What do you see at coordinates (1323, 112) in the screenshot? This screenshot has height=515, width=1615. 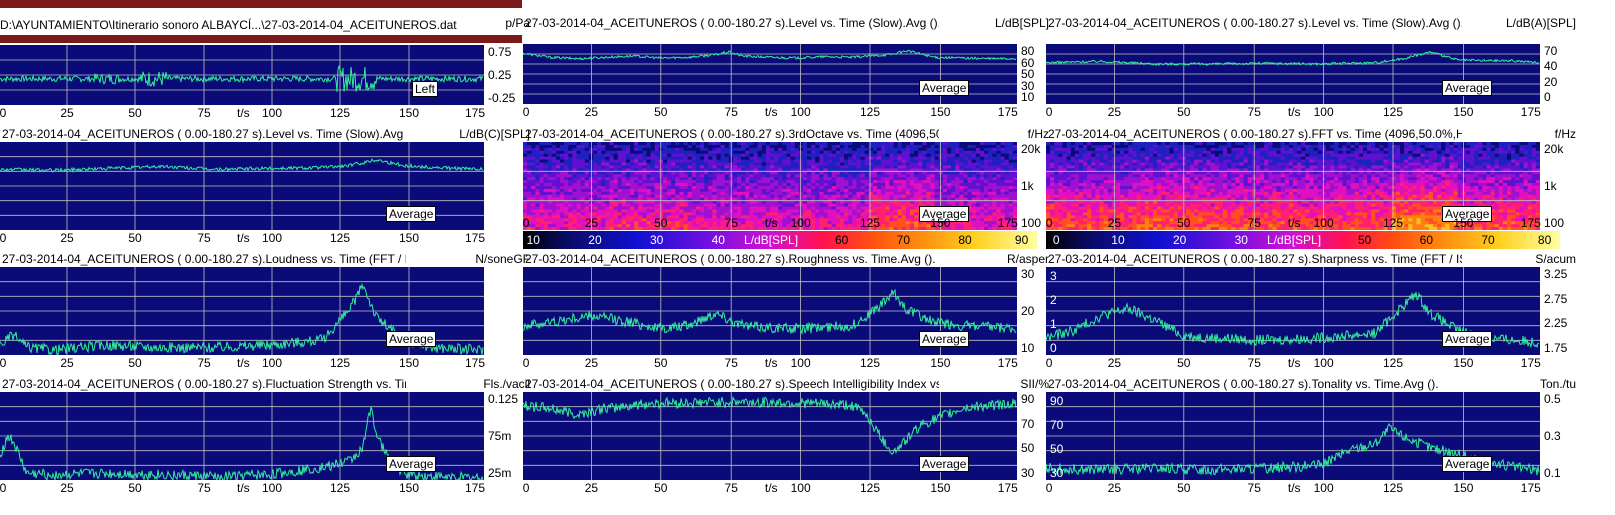 I see `x-tick-label: 100` at bounding box center [1323, 112].